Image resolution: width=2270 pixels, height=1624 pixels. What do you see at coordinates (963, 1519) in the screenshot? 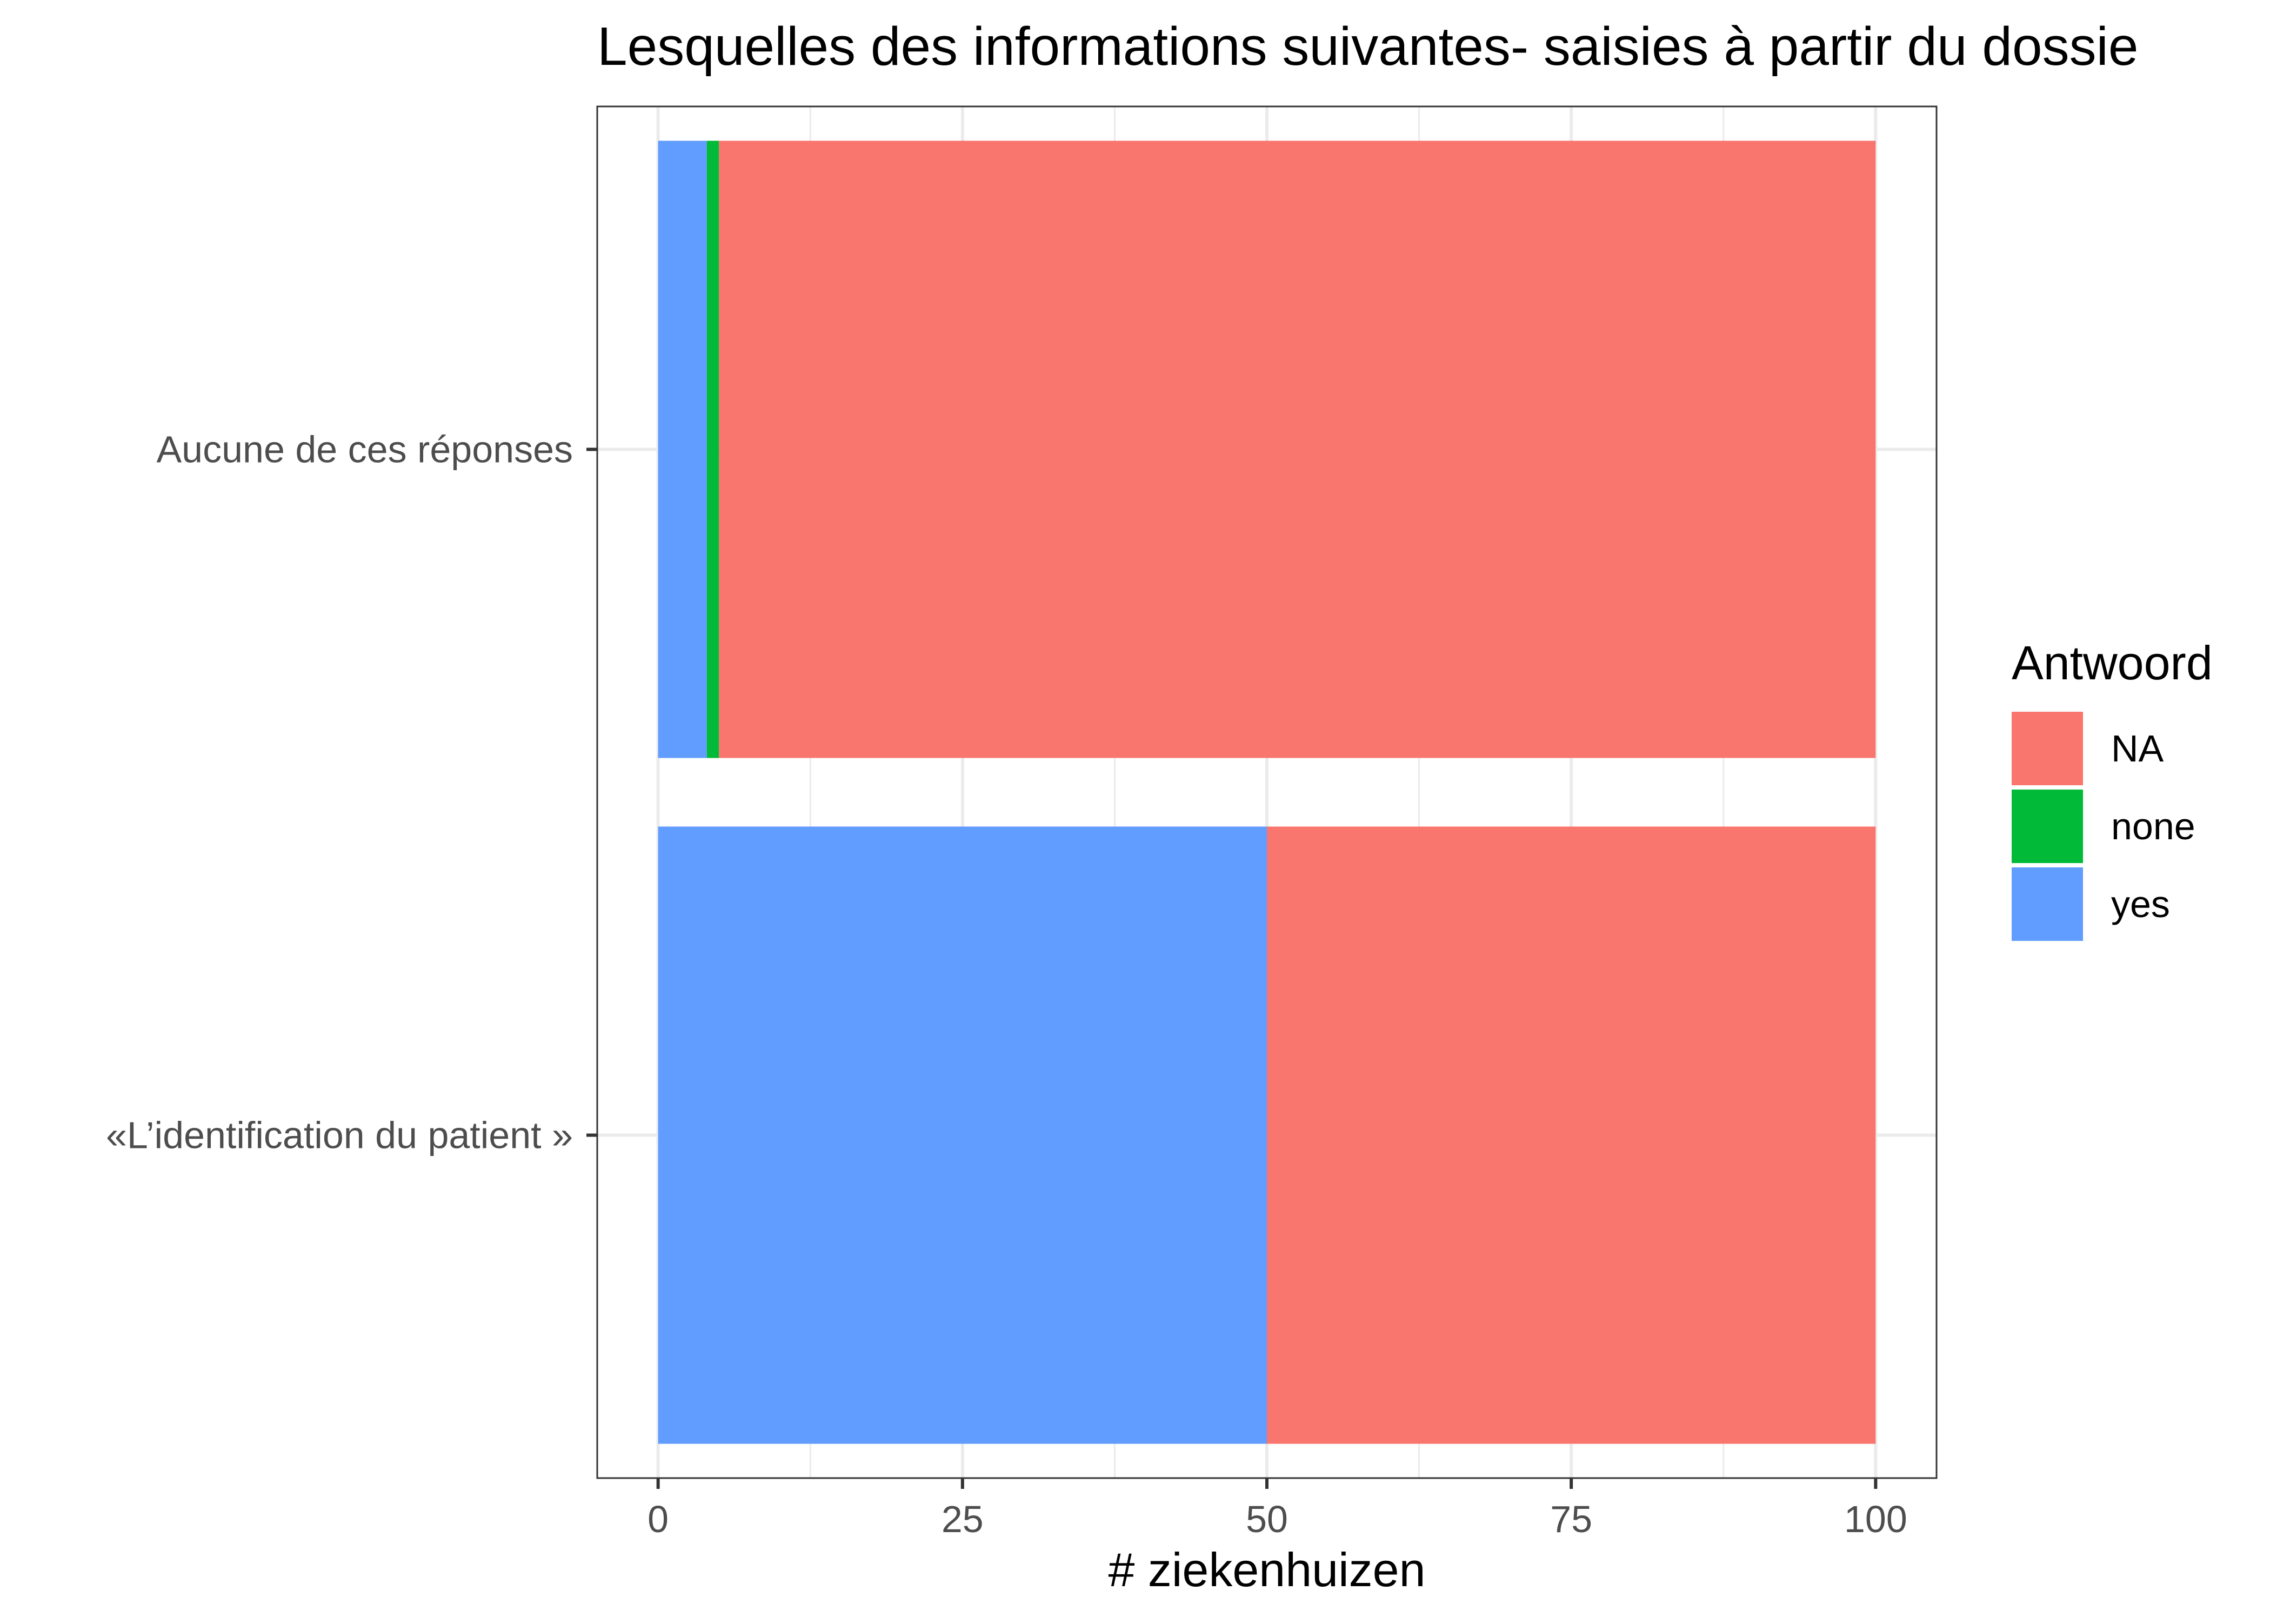
I see `x-axis-tick-label: 25` at bounding box center [963, 1519].